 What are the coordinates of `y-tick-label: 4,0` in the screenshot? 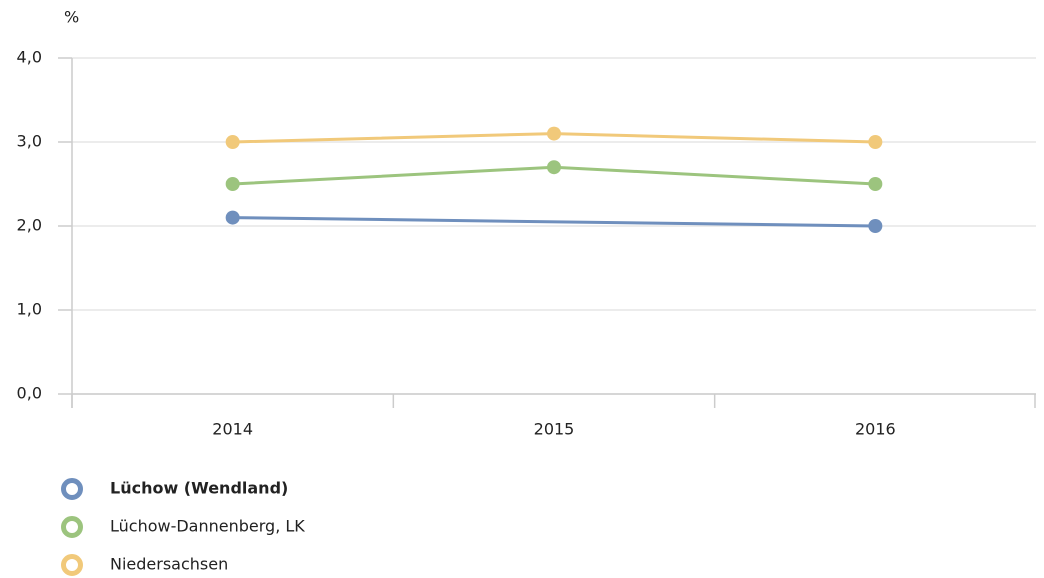 It's located at (29, 57).